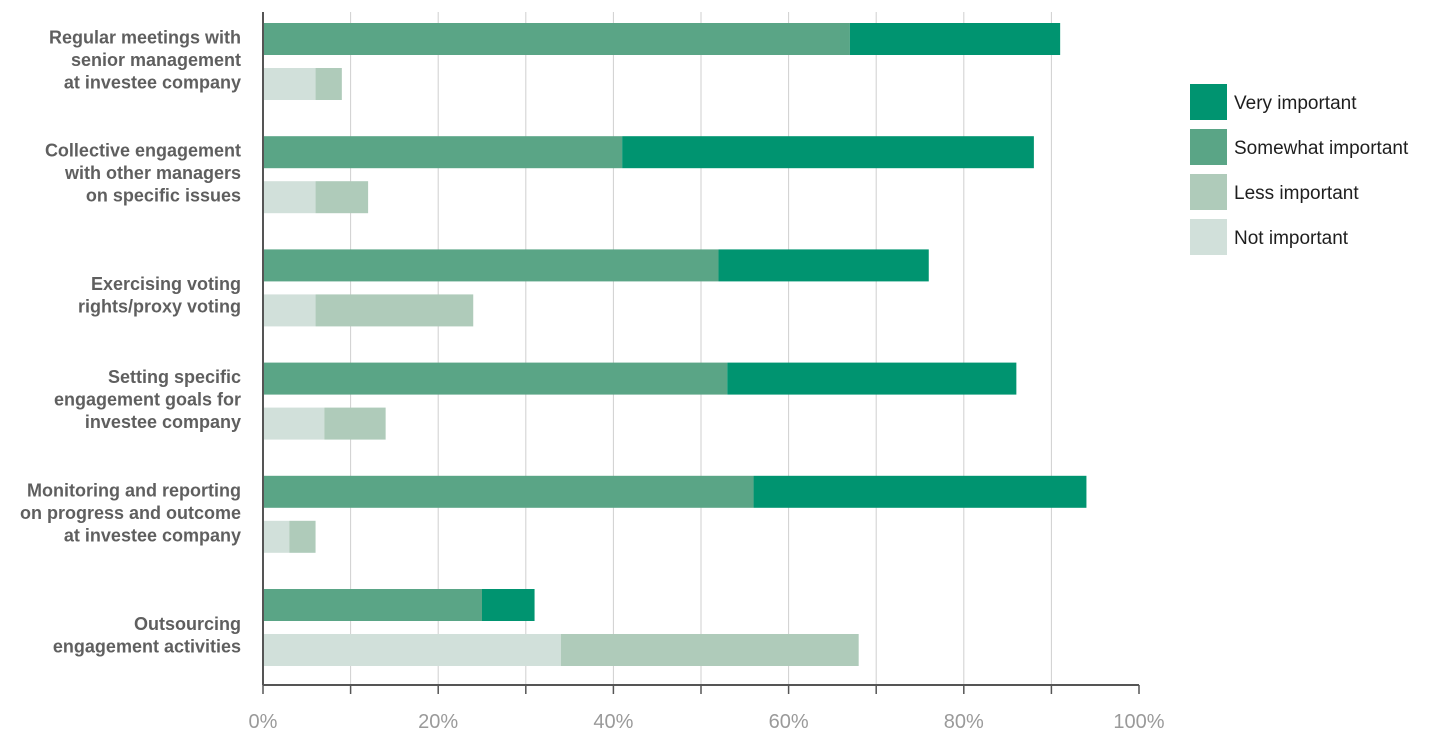 The width and height of the screenshot is (1440, 746). Describe the element at coordinates (156, 60) in the screenshot. I see `category-label-line: senior management` at that location.